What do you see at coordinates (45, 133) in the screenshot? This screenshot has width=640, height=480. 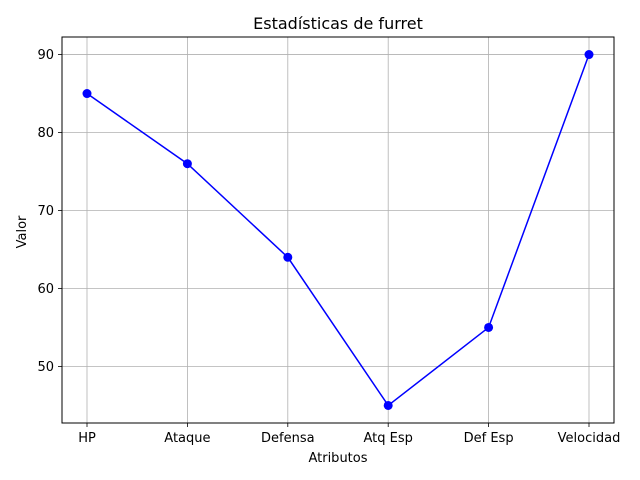 I see `y-tick-label: 80` at bounding box center [45, 133].